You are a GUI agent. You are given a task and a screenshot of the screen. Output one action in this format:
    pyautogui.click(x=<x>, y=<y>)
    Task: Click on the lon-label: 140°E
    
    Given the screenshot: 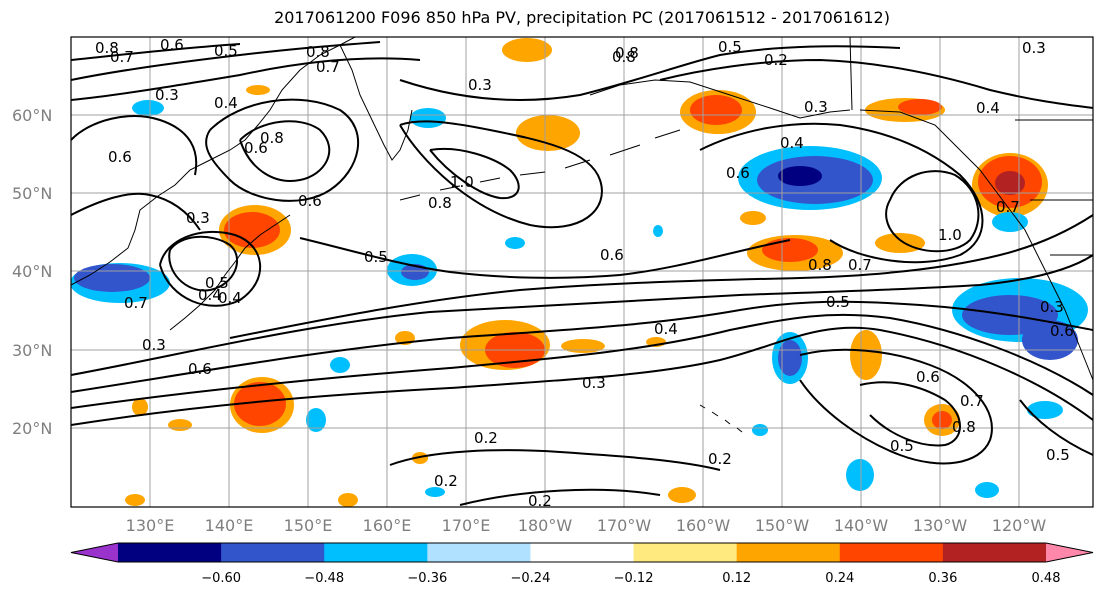 What is the action you would take?
    pyautogui.click(x=229, y=525)
    